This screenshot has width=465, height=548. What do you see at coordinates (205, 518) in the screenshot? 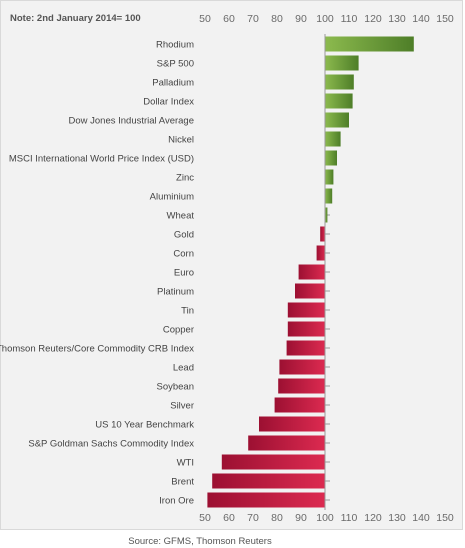
I see `x-tick-label-bottom-50: 50` at bounding box center [205, 518].